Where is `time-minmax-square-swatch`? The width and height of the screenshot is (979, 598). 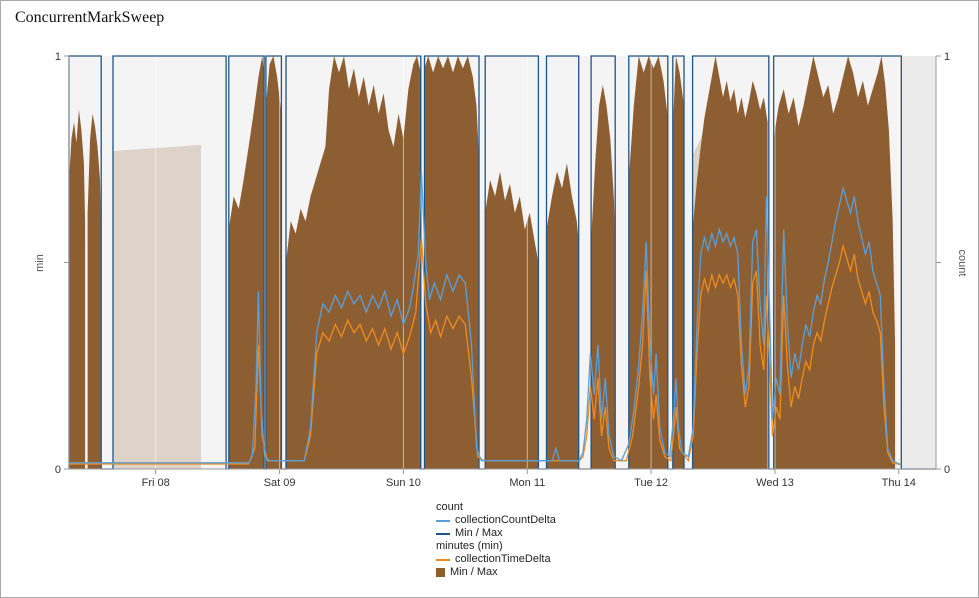 time-minmax-square-swatch is located at coordinates (440, 572).